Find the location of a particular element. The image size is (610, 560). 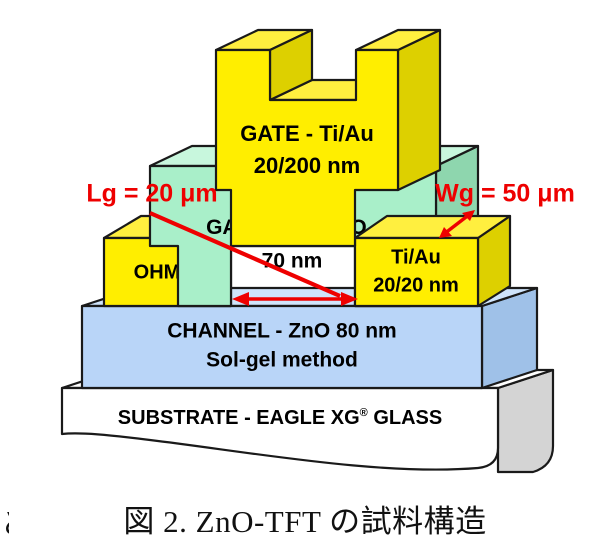

channel-label-line2: Sol-gel method is located at coordinates (282, 360).